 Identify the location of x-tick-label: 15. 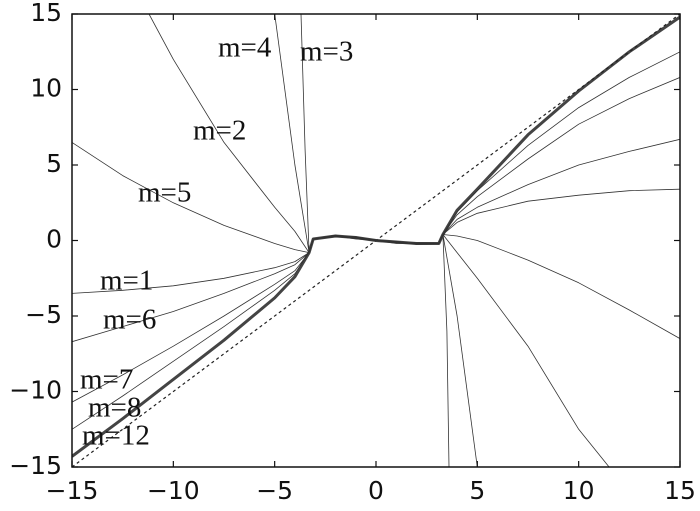
(680, 490).